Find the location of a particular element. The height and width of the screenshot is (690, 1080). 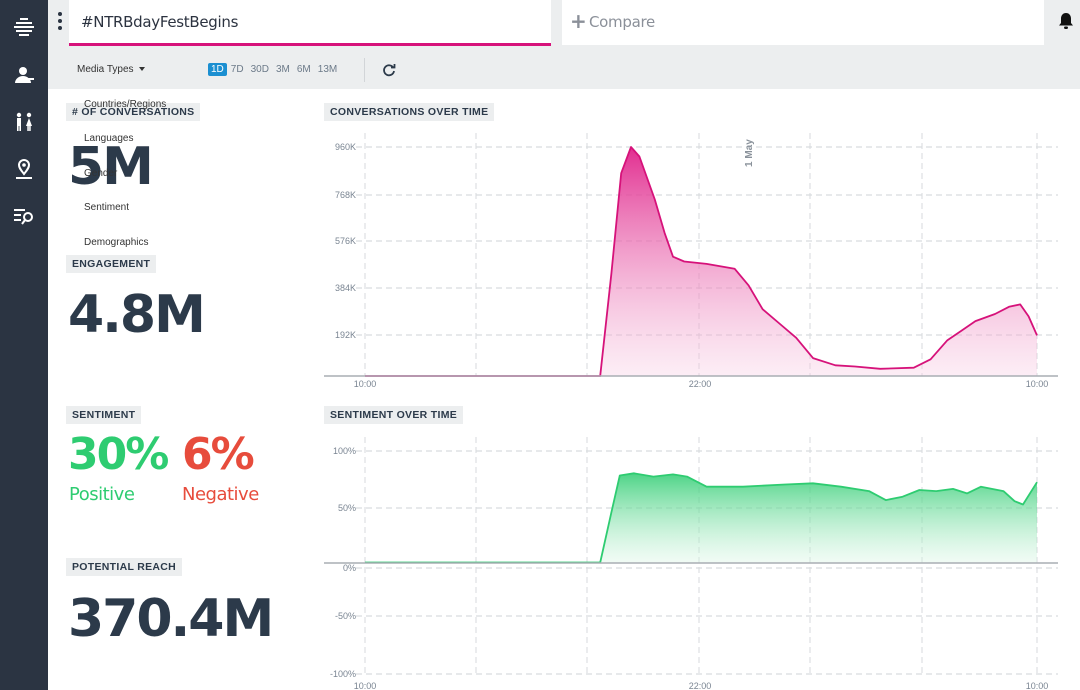

date-annotation: 1 May is located at coordinates (749, 153).